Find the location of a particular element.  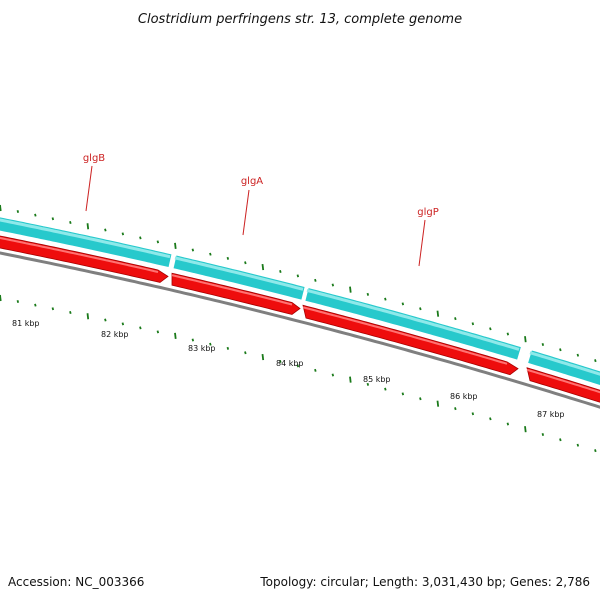

gene-label-glgP: glgP is located at coordinates (428, 212).